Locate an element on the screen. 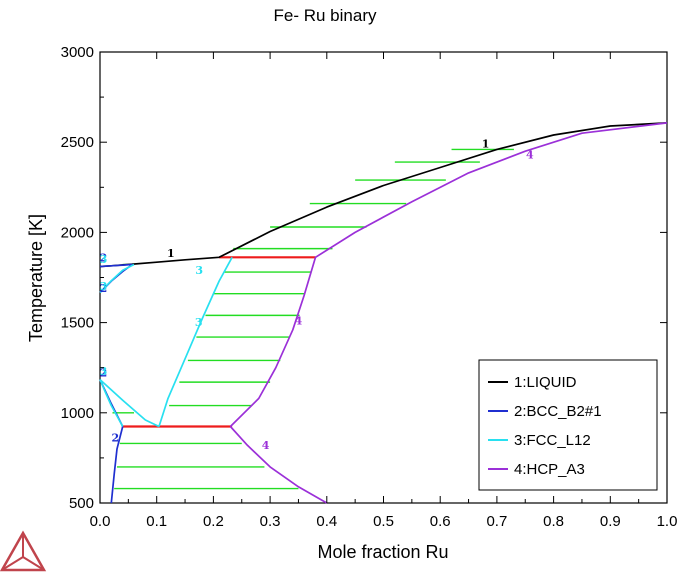 This screenshot has width=681, height=577. chart-title: Fe- Ru binary is located at coordinates (325, 15).